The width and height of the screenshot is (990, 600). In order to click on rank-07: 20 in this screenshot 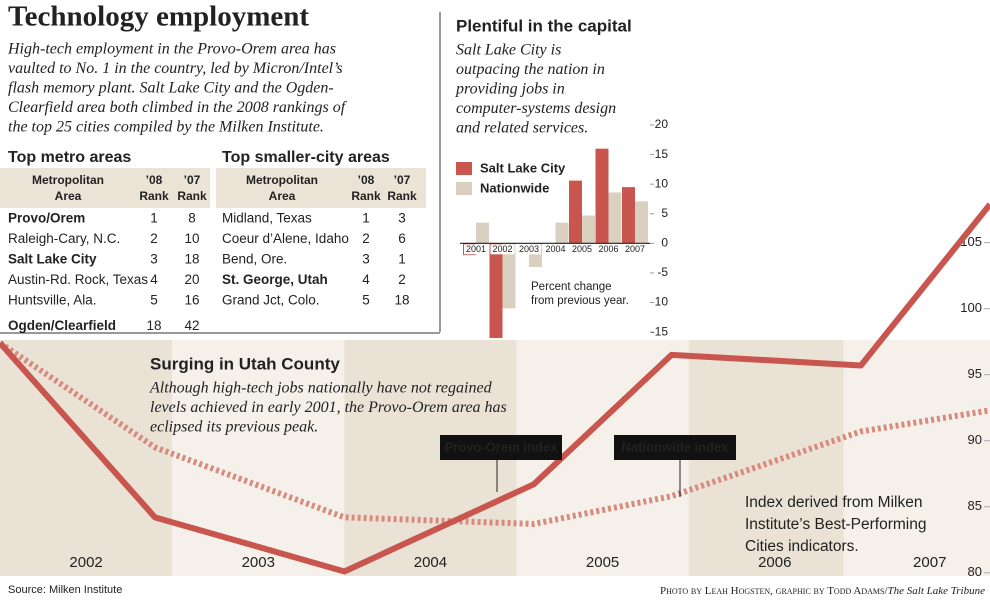, I will do `click(191, 279)`.